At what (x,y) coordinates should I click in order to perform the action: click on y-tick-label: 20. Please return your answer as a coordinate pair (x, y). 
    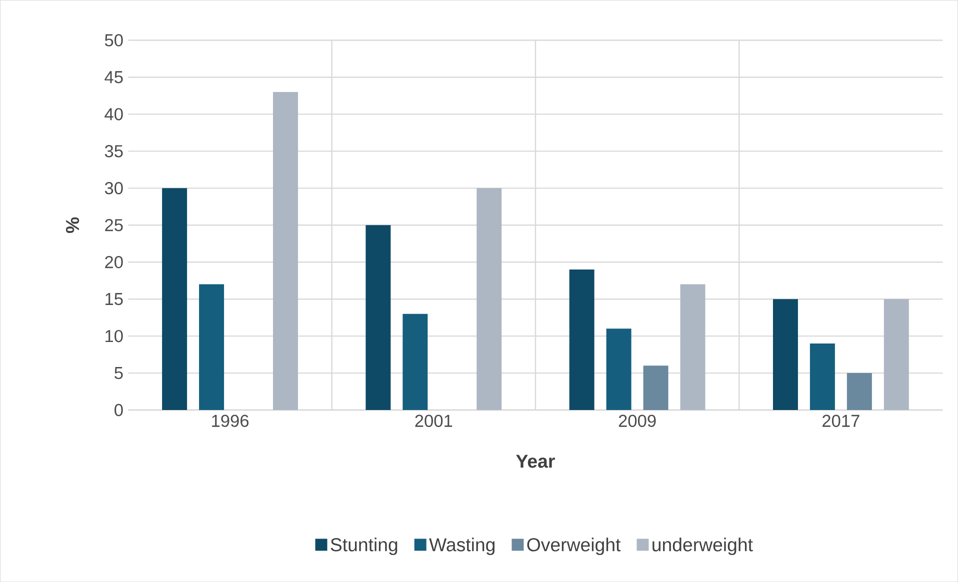
    Looking at the image, I should click on (114, 262).